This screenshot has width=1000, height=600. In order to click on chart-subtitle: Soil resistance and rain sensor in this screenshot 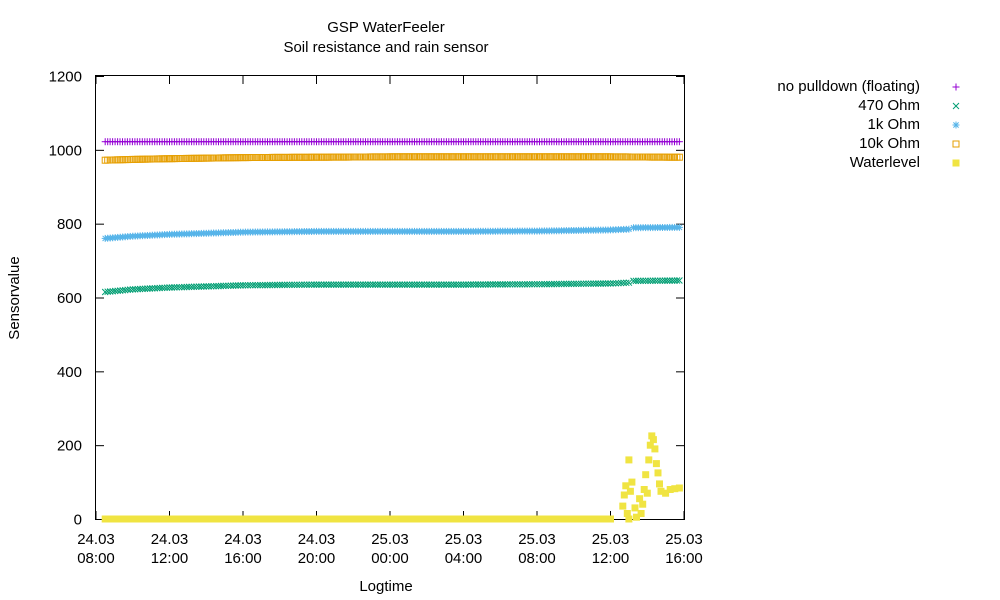, I will do `click(385, 47)`.